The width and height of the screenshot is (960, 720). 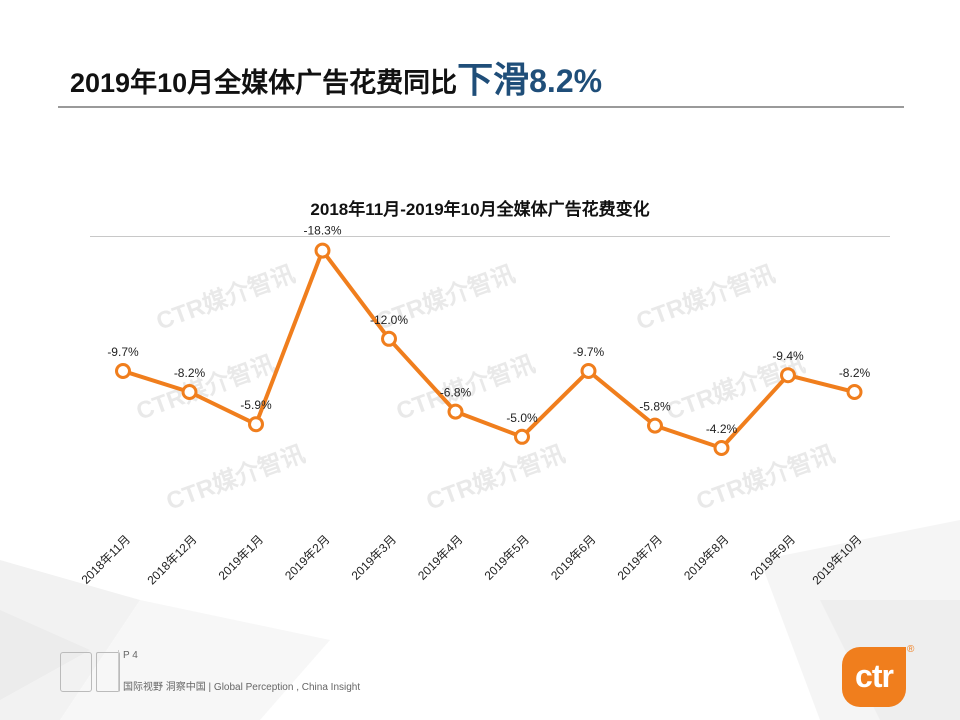 What do you see at coordinates (874, 677) in the screenshot?
I see `ctr-logo: ctr` at bounding box center [874, 677].